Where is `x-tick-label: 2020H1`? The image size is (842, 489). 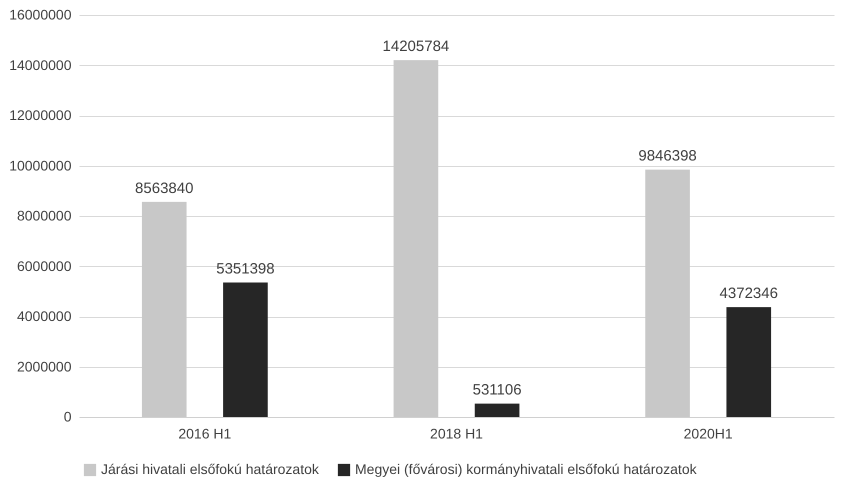 x-tick-label: 2020H1 is located at coordinates (708, 434).